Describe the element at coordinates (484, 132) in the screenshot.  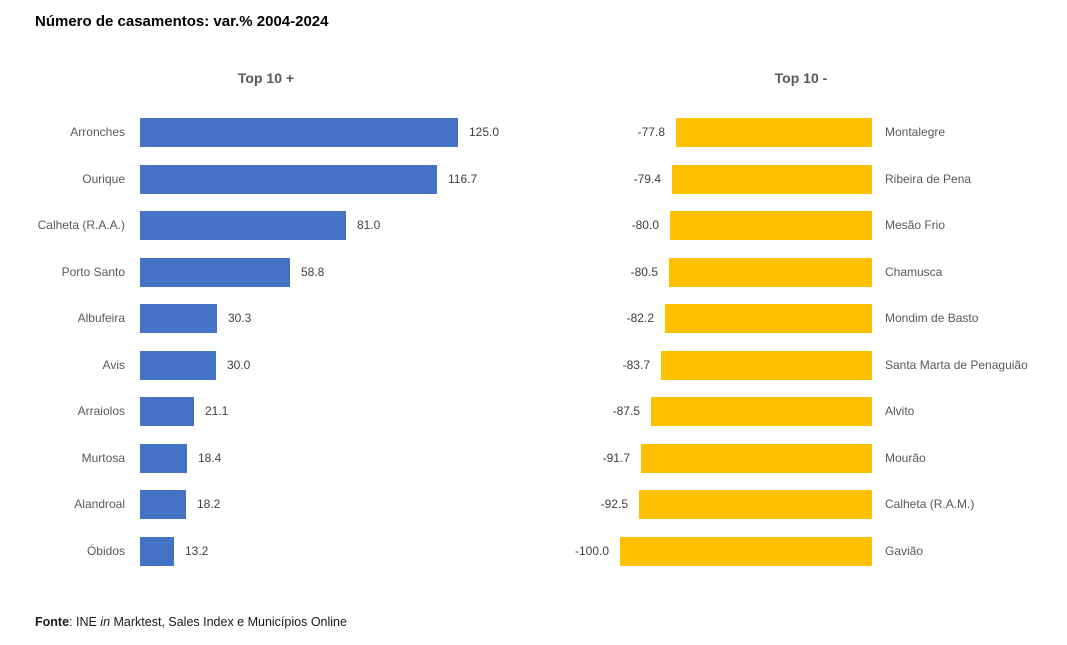
I see `value-label: 125.0` at that location.